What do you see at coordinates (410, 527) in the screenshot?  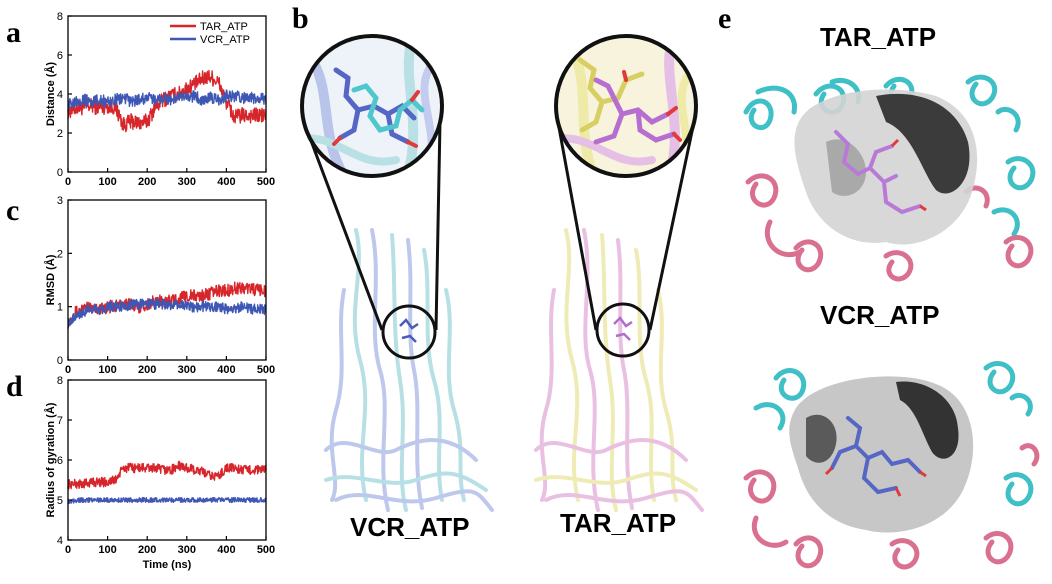 I see `label-vcr-atp-structure: VCR_ATP` at bounding box center [410, 527].